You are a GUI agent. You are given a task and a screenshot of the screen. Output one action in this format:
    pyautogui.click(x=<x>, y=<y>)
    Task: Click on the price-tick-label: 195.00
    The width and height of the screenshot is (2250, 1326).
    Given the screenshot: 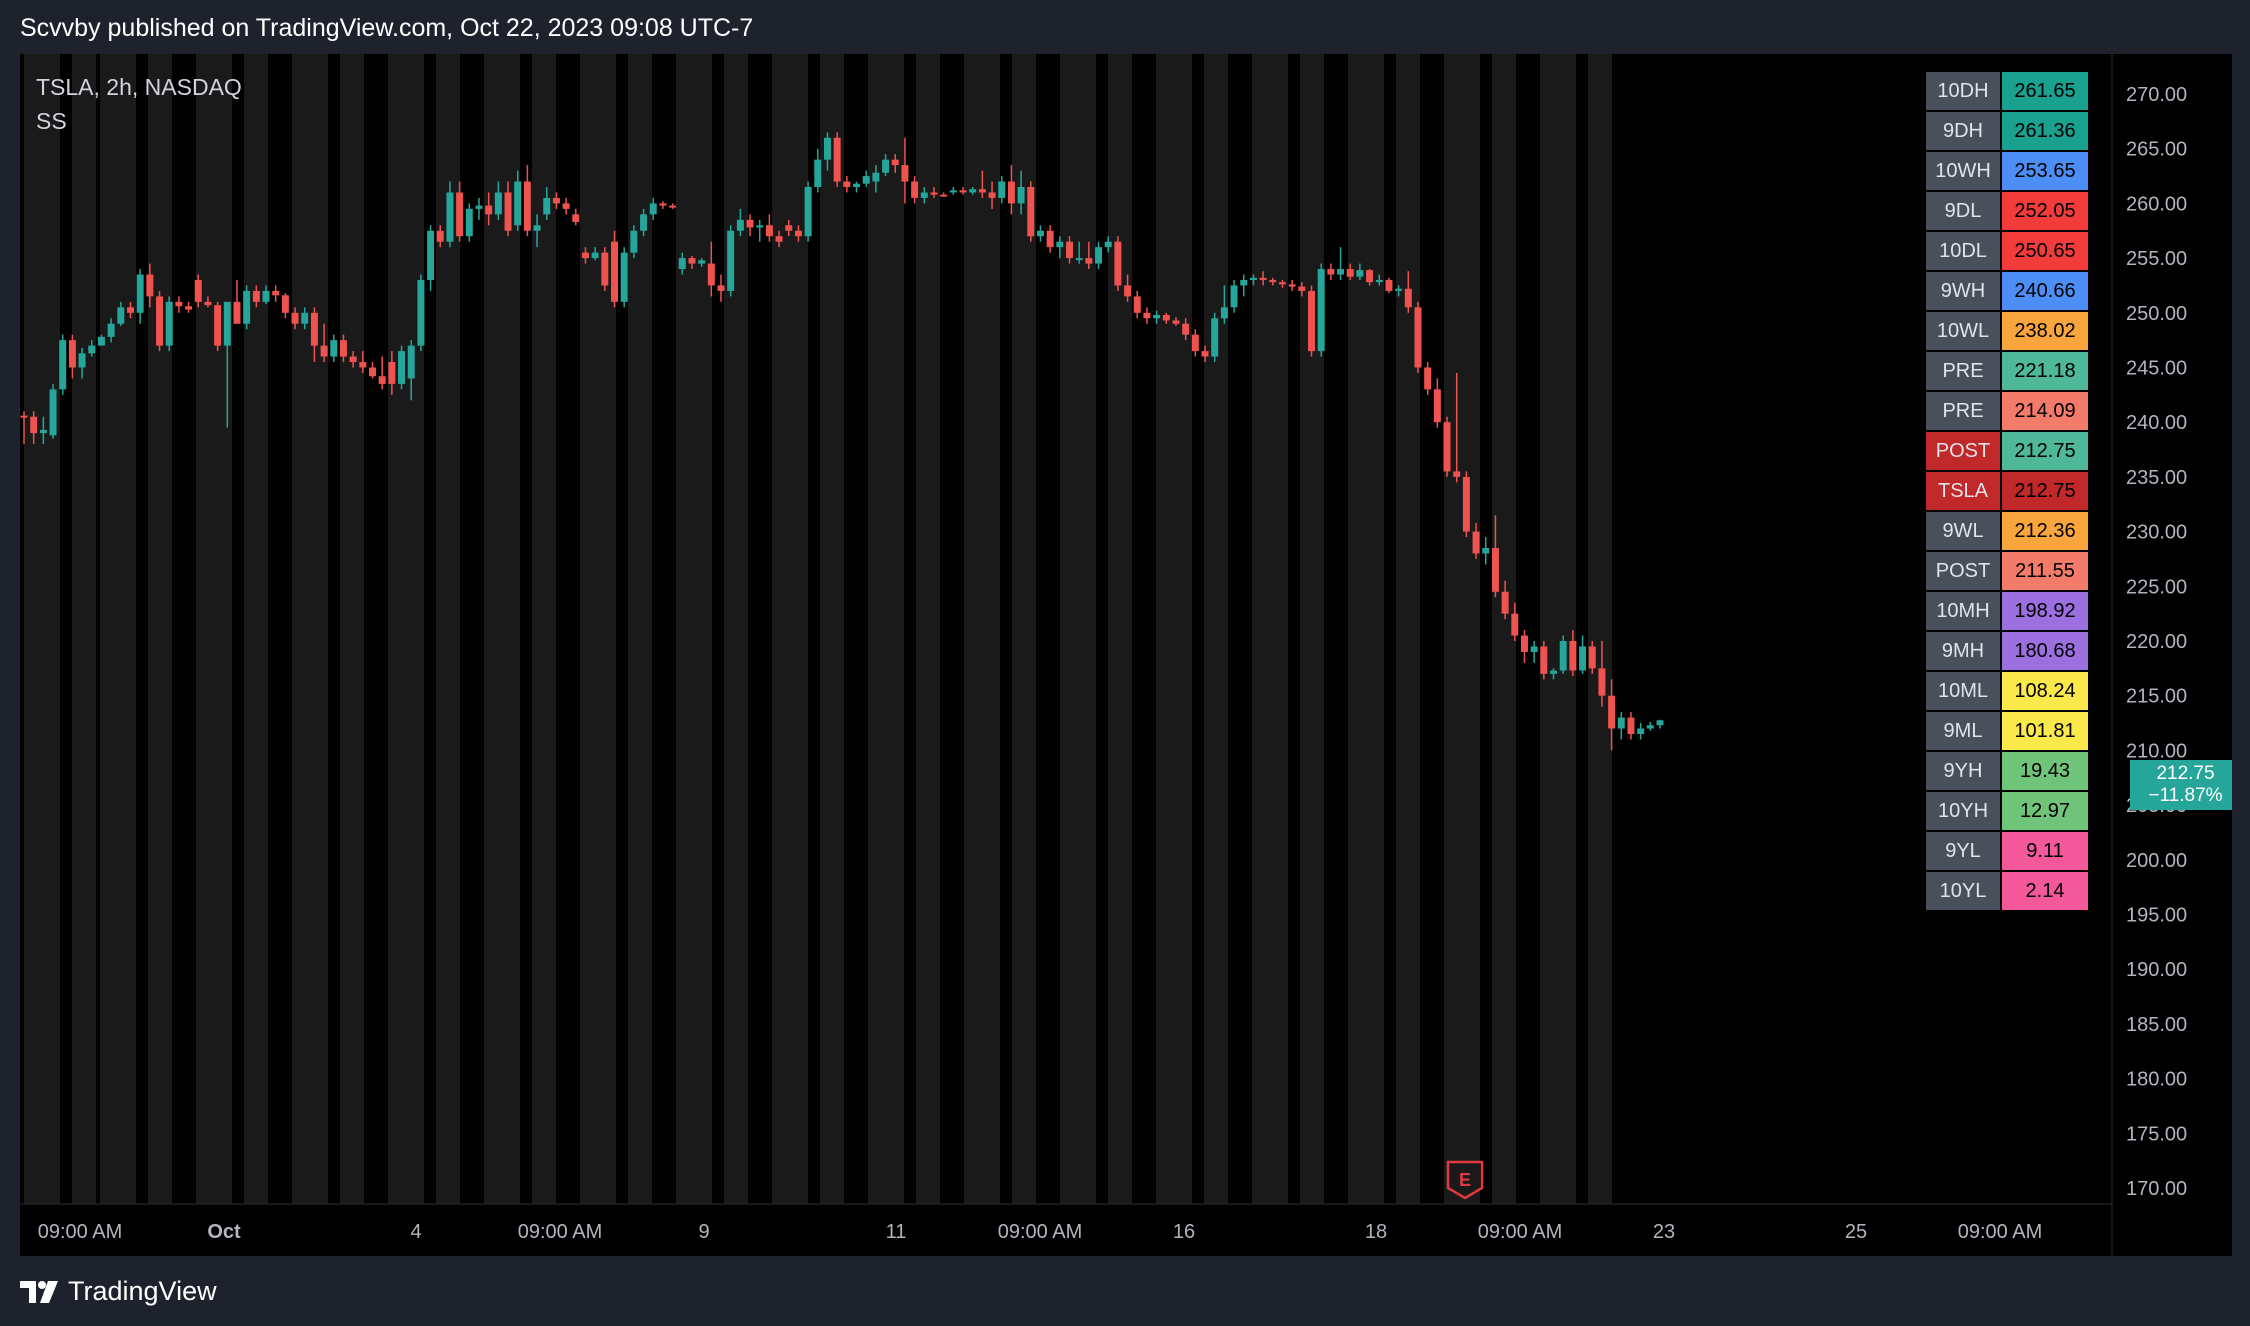 What is the action you would take?
    pyautogui.click(x=2156, y=916)
    